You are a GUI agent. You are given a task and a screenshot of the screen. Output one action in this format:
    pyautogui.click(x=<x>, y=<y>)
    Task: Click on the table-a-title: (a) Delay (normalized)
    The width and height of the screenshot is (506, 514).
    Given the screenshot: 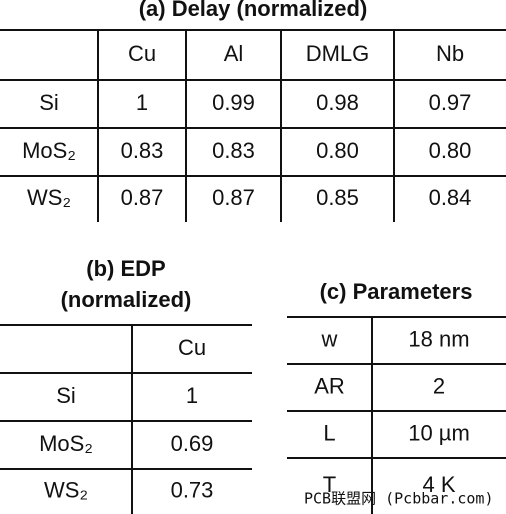 What is the action you would take?
    pyautogui.click(x=253, y=10)
    